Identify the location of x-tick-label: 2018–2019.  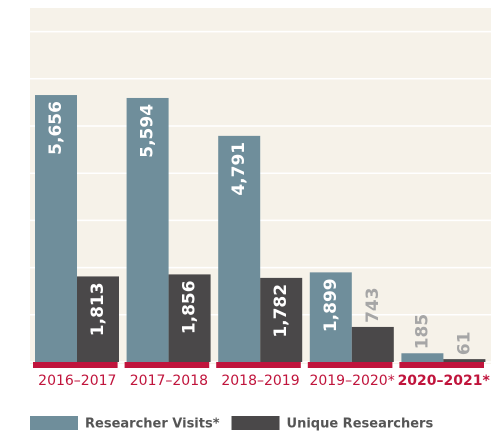
(260, 381).